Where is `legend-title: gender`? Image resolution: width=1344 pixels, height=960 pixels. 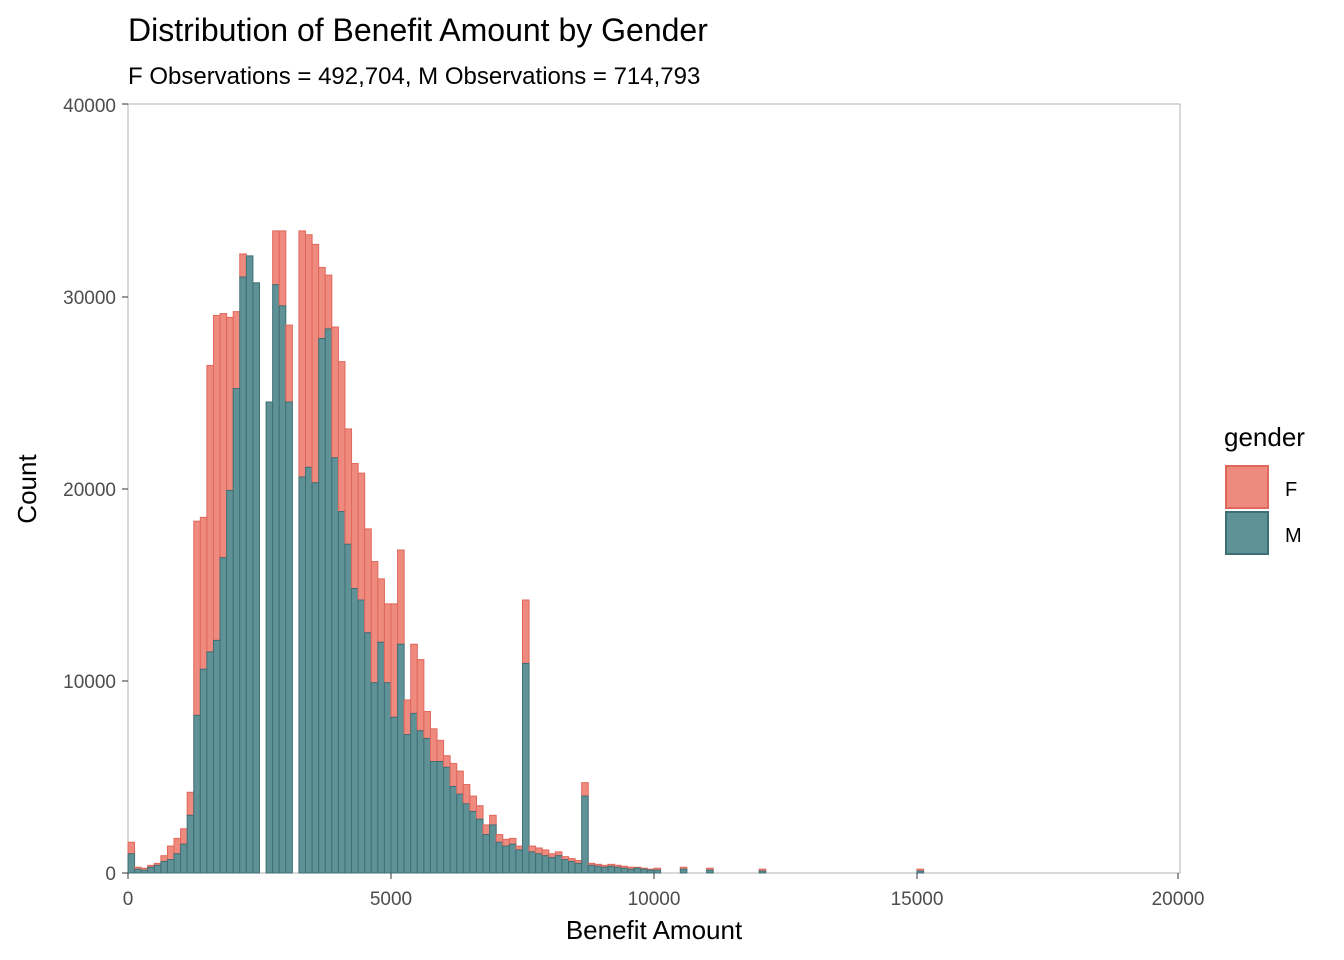
legend-title: gender is located at coordinates (1264, 437).